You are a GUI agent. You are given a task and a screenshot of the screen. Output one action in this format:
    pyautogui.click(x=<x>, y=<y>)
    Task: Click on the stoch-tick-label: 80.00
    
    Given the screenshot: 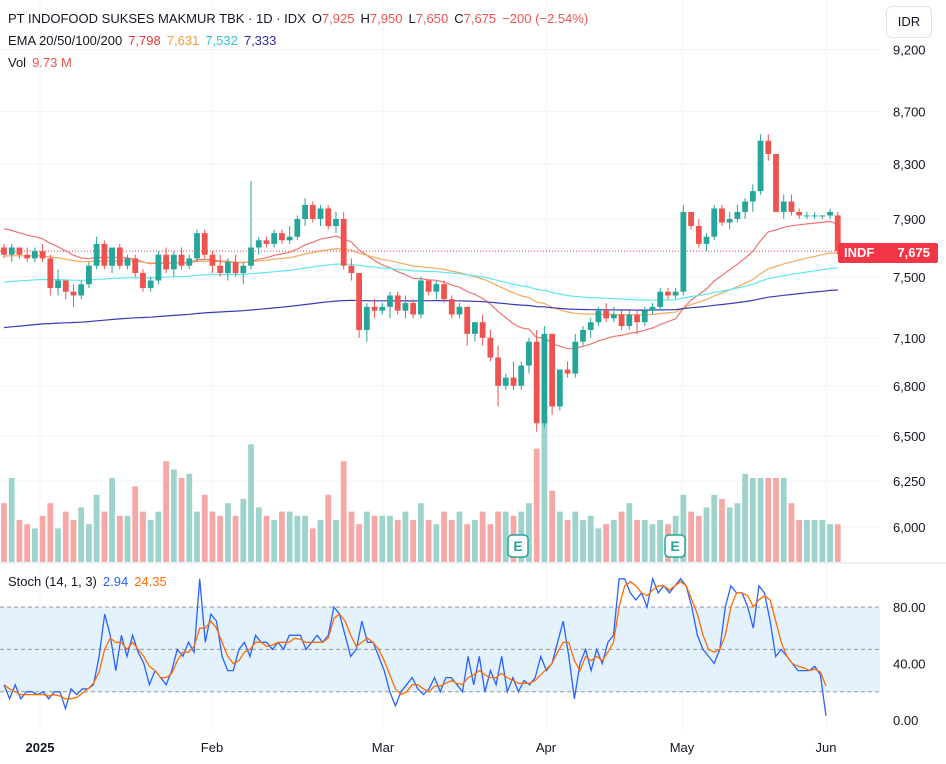 What is the action you would take?
    pyautogui.click(x=909, y=607)
    